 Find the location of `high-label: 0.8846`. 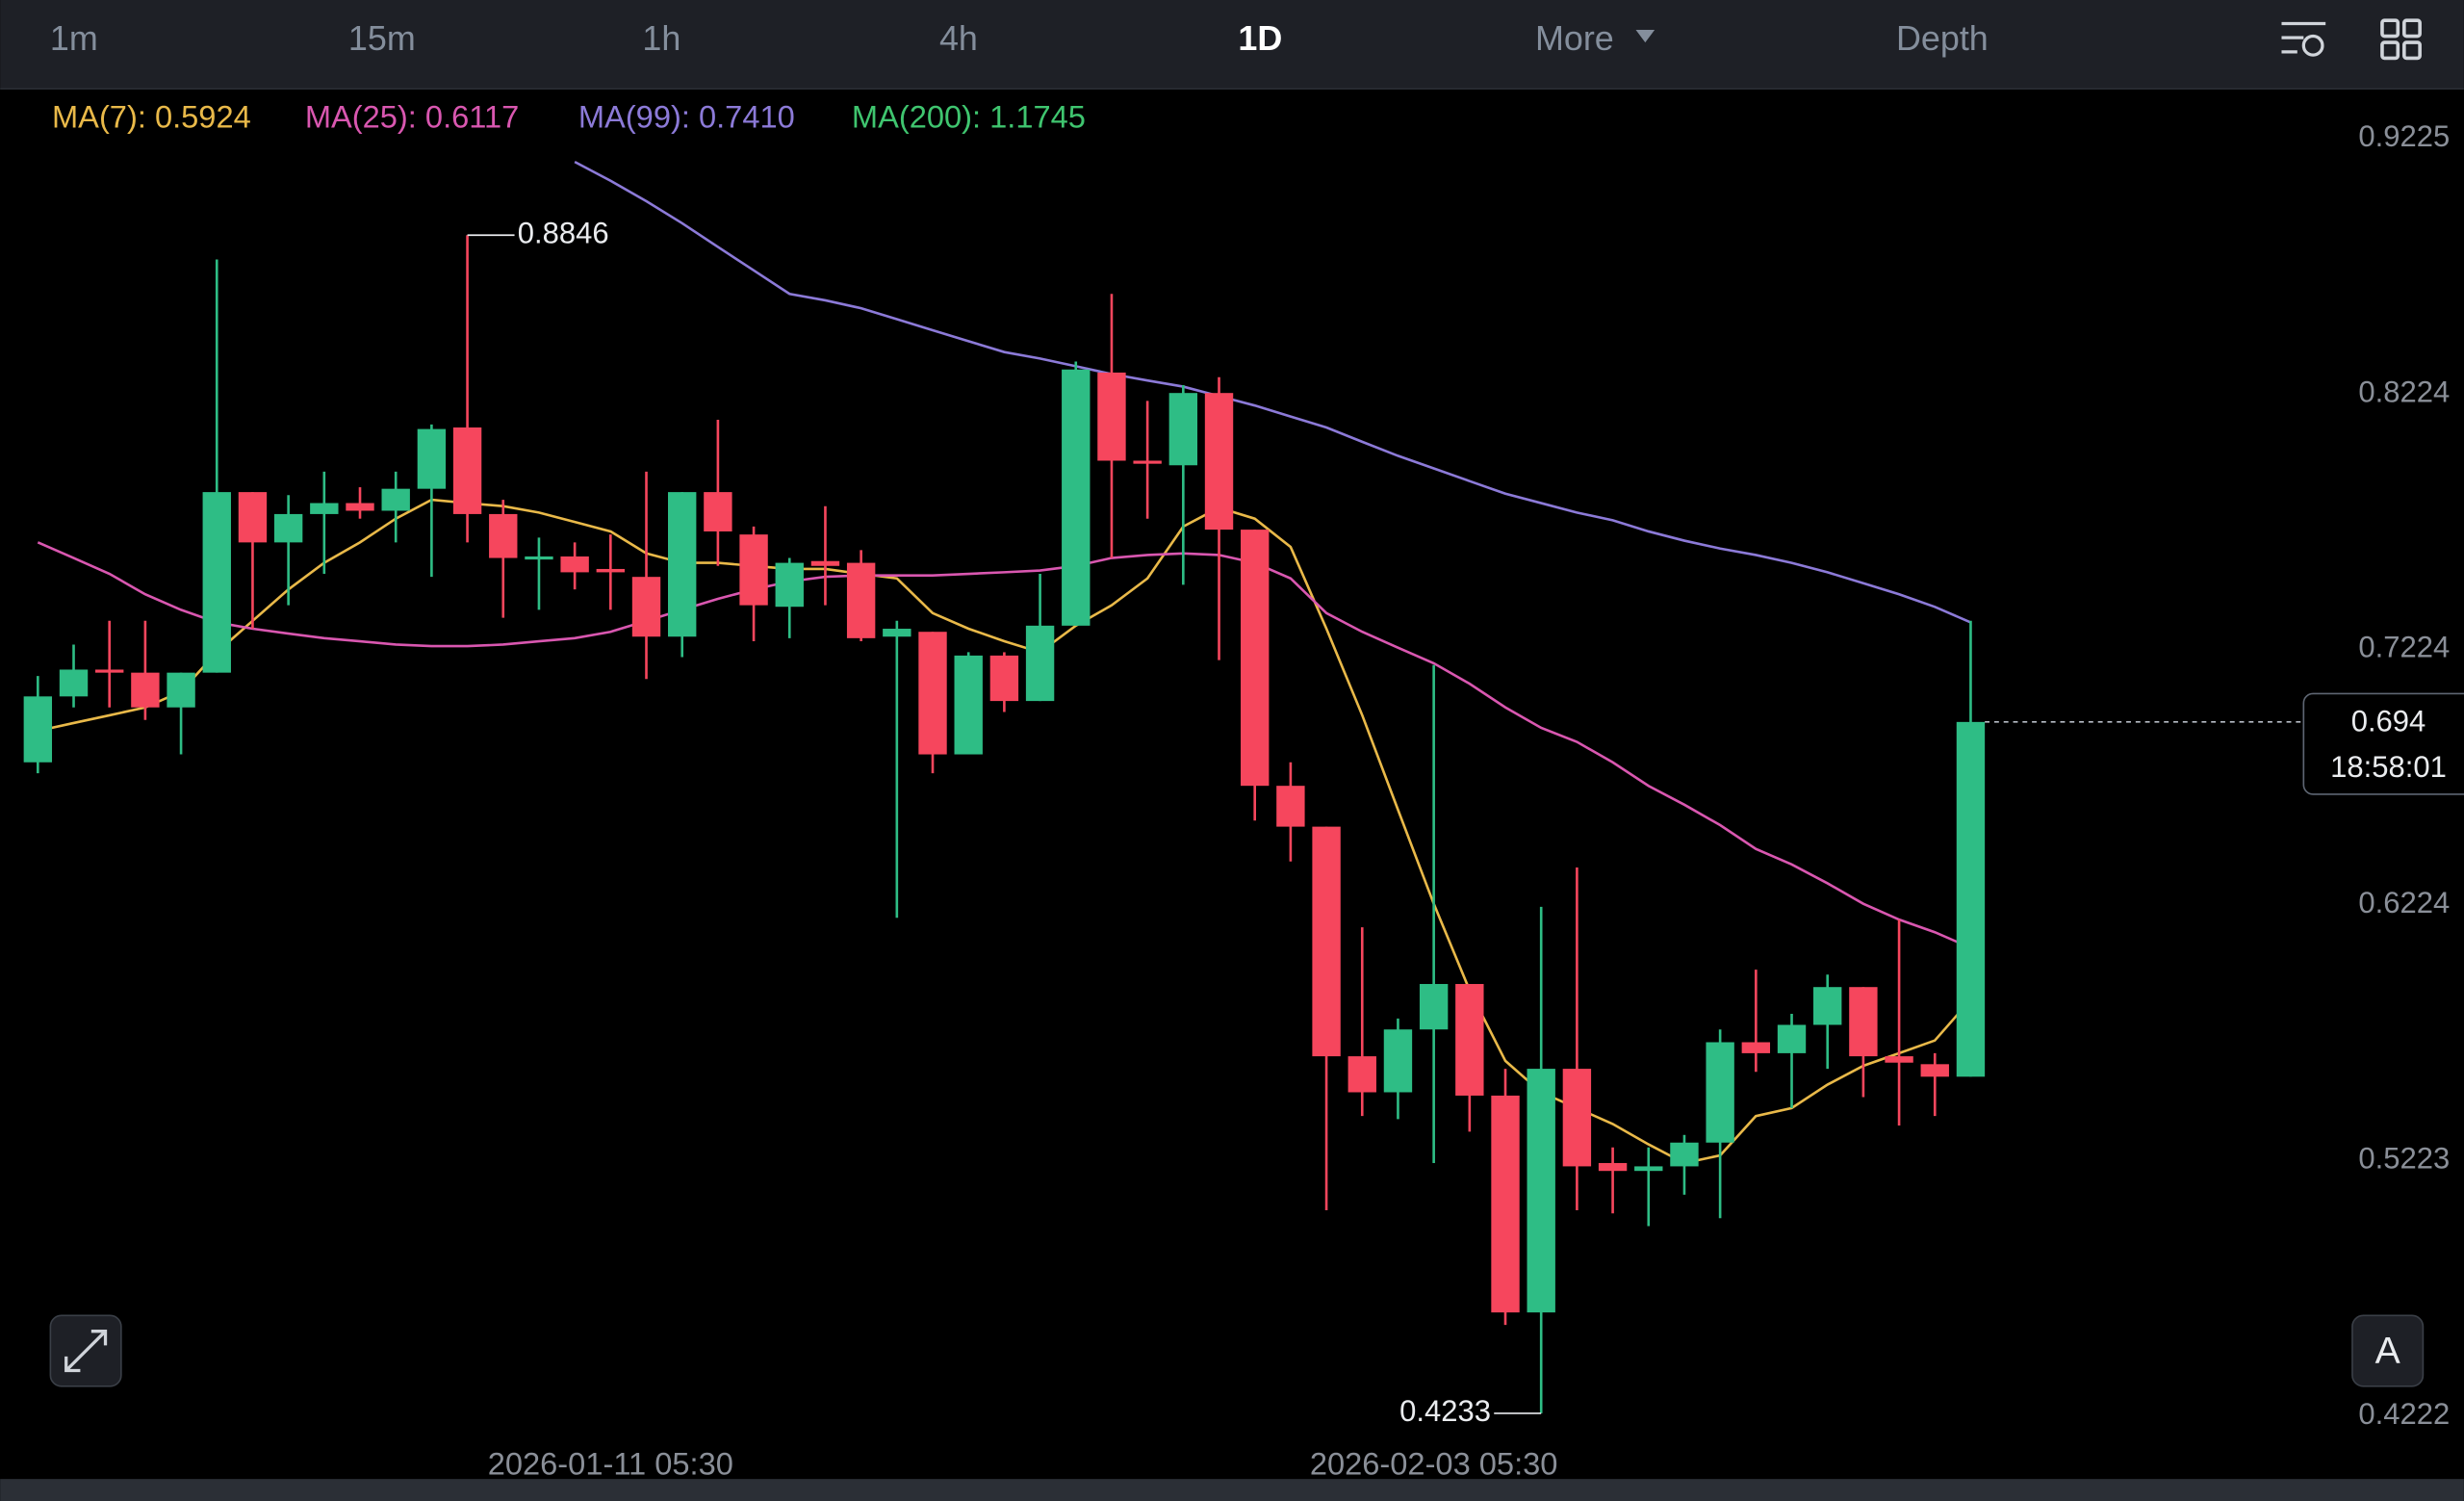

high-label: 0.8846 is located at coordinates (563, 232).